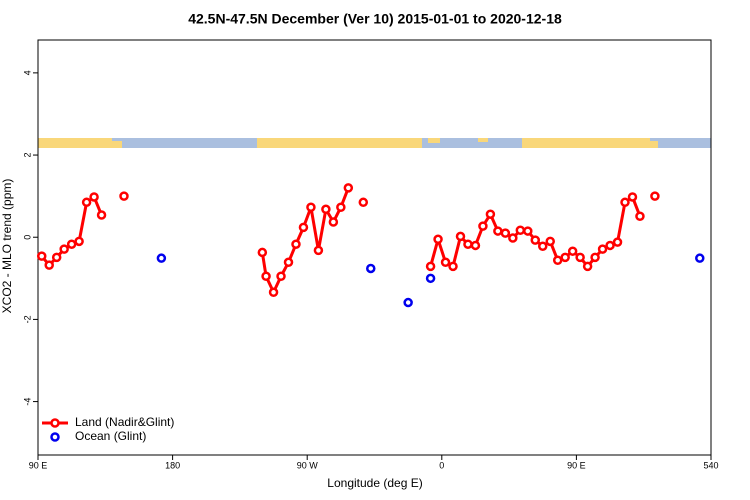  I want to click on x-axis-label: Longitude (deg E), so click(374, 483).